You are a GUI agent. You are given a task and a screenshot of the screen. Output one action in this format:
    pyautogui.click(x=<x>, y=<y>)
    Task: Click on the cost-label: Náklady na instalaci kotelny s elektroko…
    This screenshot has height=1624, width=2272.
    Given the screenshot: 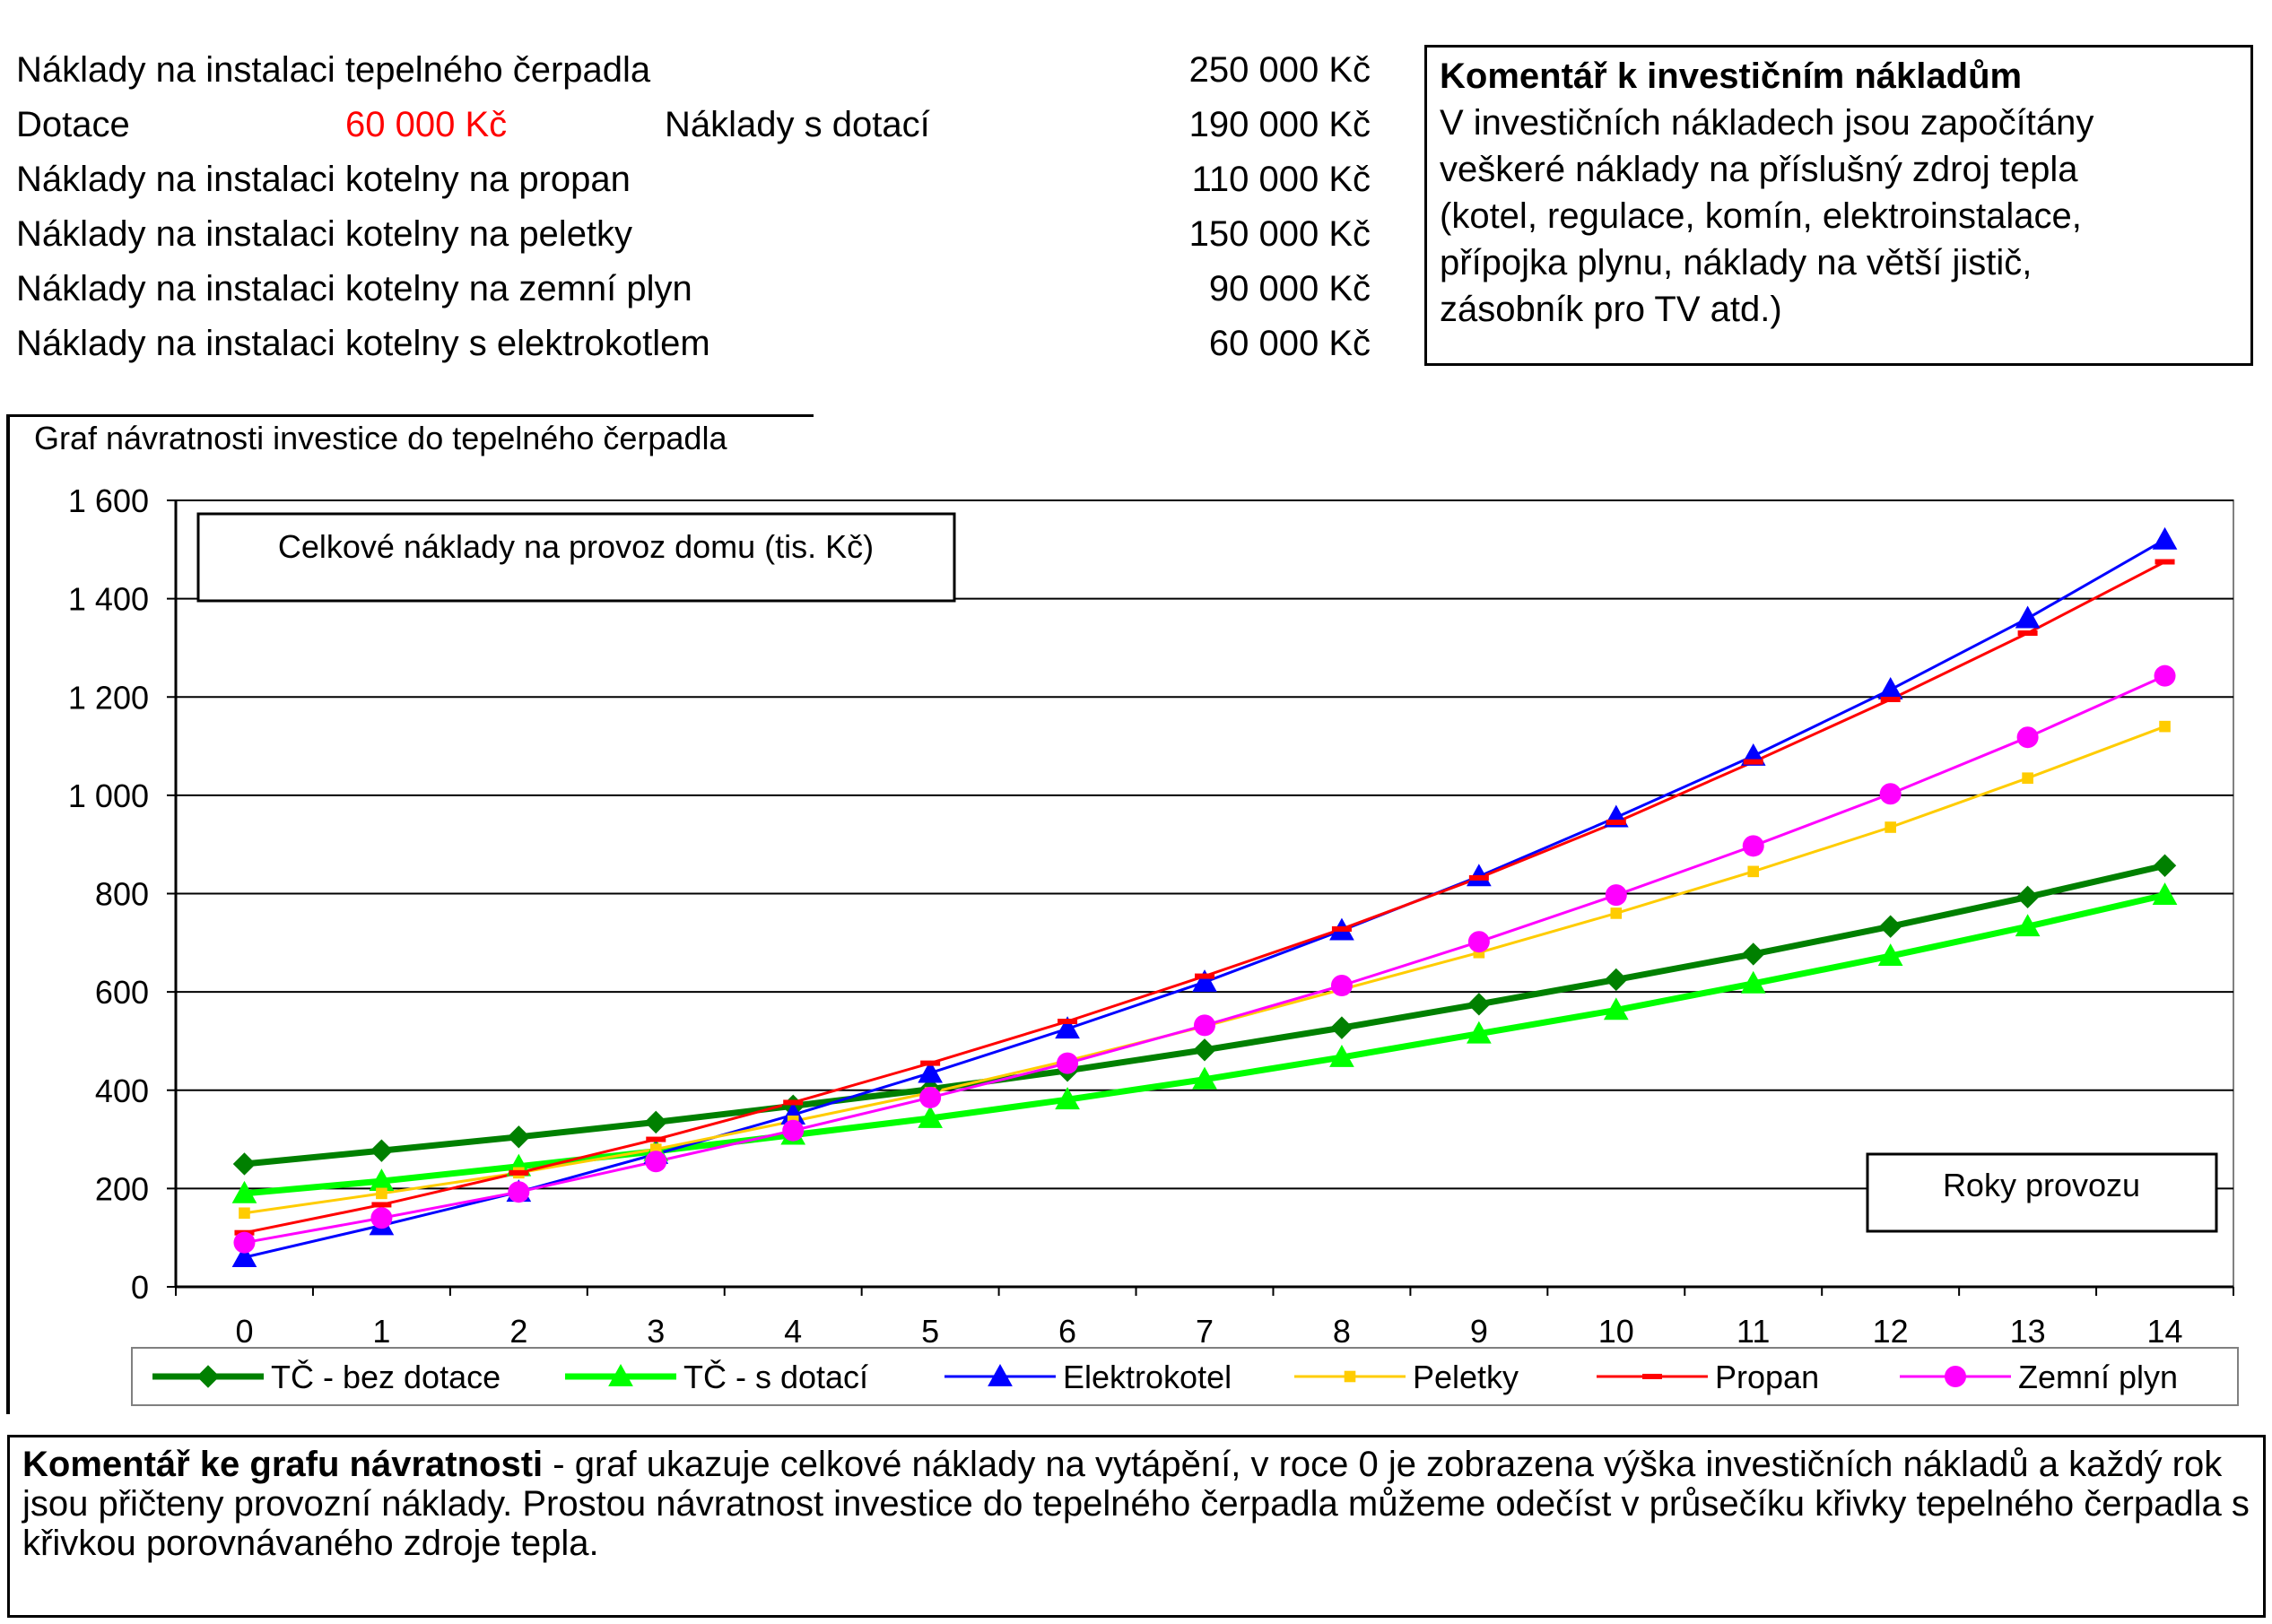 What is the action you would take?
    pyautogui.click(x=363, y=343)
    